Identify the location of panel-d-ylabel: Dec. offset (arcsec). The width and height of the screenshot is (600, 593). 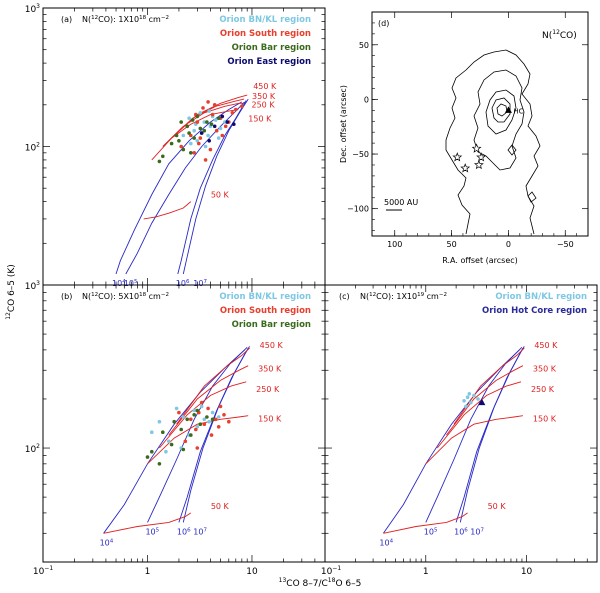
(343, 124).